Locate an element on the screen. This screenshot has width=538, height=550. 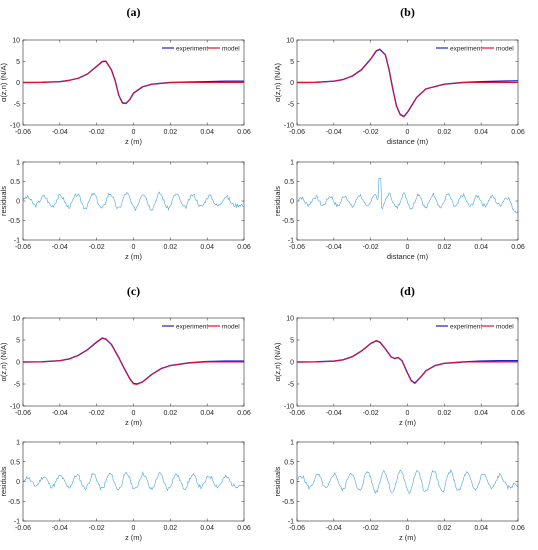
x-axis-label: distance (m) is located at coordinates (408, 256).